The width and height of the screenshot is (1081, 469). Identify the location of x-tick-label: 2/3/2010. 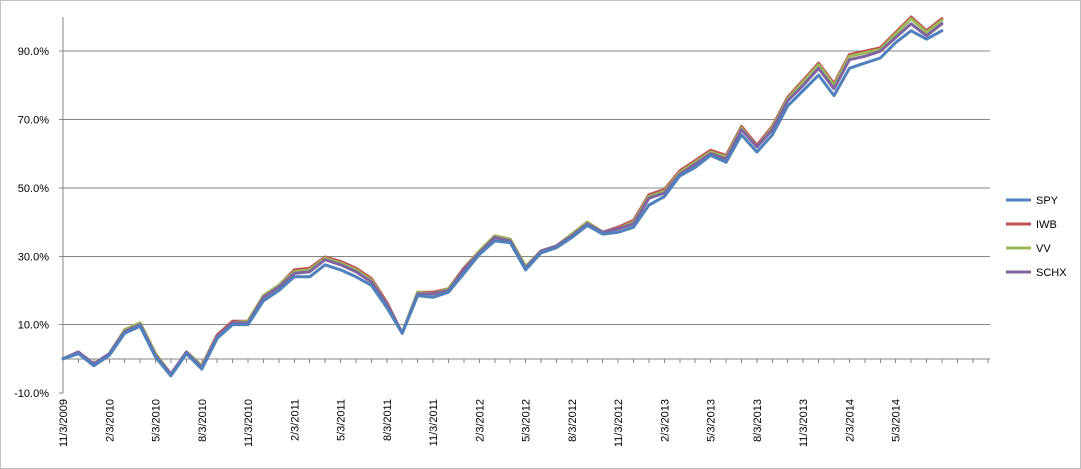
(110, 420).